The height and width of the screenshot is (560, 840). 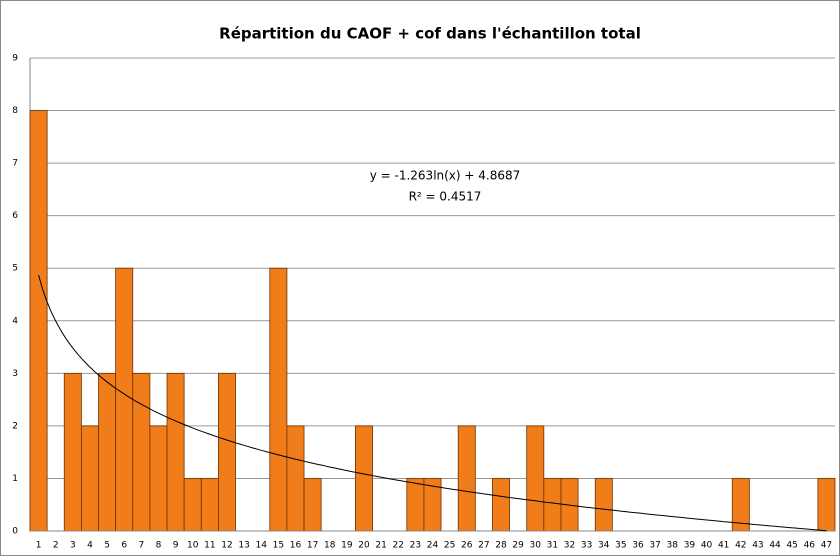 I want to click on x-tick-label: 16, so click(x=296, y=546).